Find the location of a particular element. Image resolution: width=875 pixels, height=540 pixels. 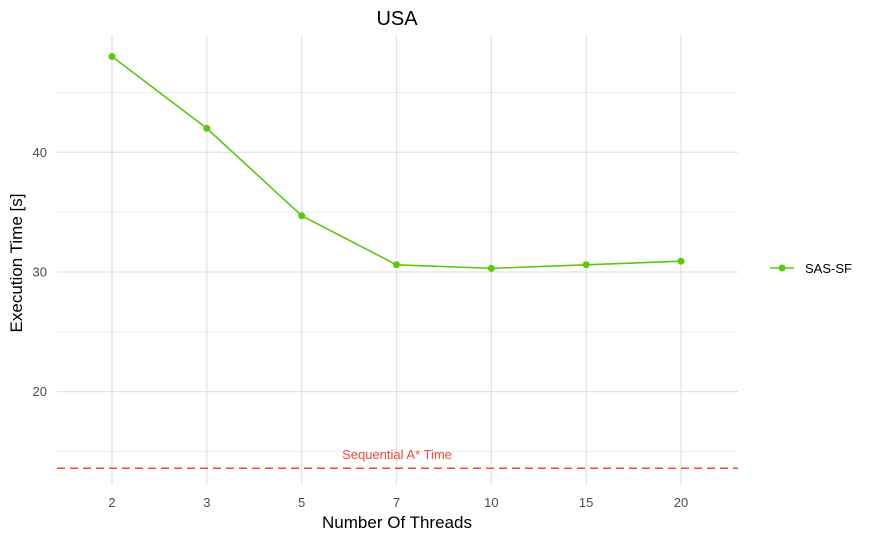

x-tick-label: 3 is located at coordinates (206, 502).